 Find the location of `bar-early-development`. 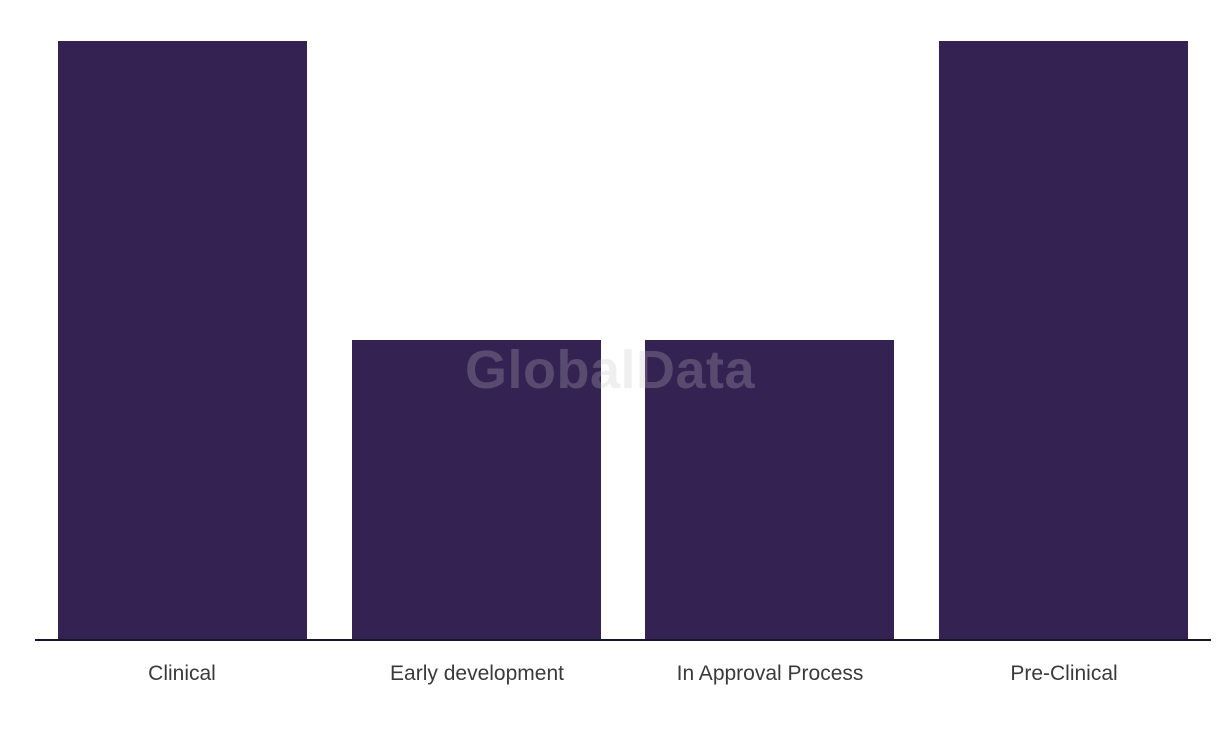

bar-early-development is located at coordinates (476, 489).